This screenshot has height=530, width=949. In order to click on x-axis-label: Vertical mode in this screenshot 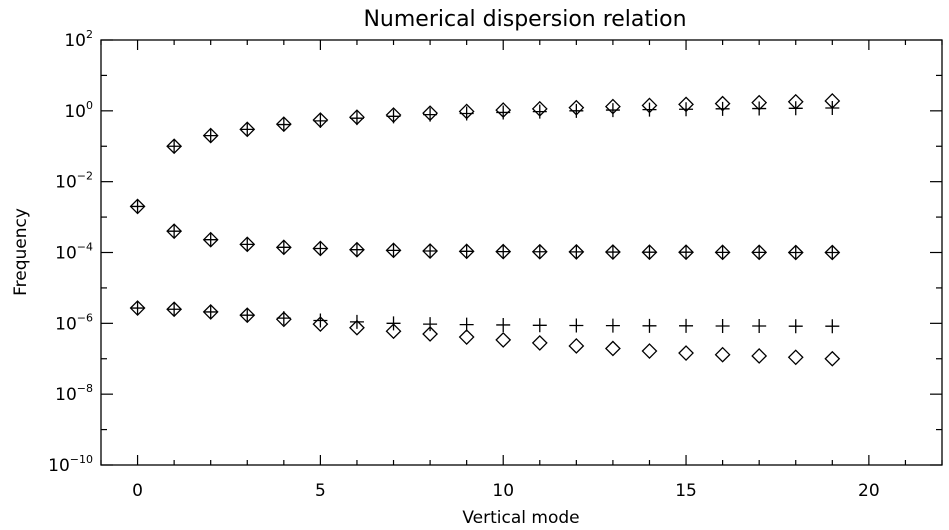, I will do `click(520, 518)`.